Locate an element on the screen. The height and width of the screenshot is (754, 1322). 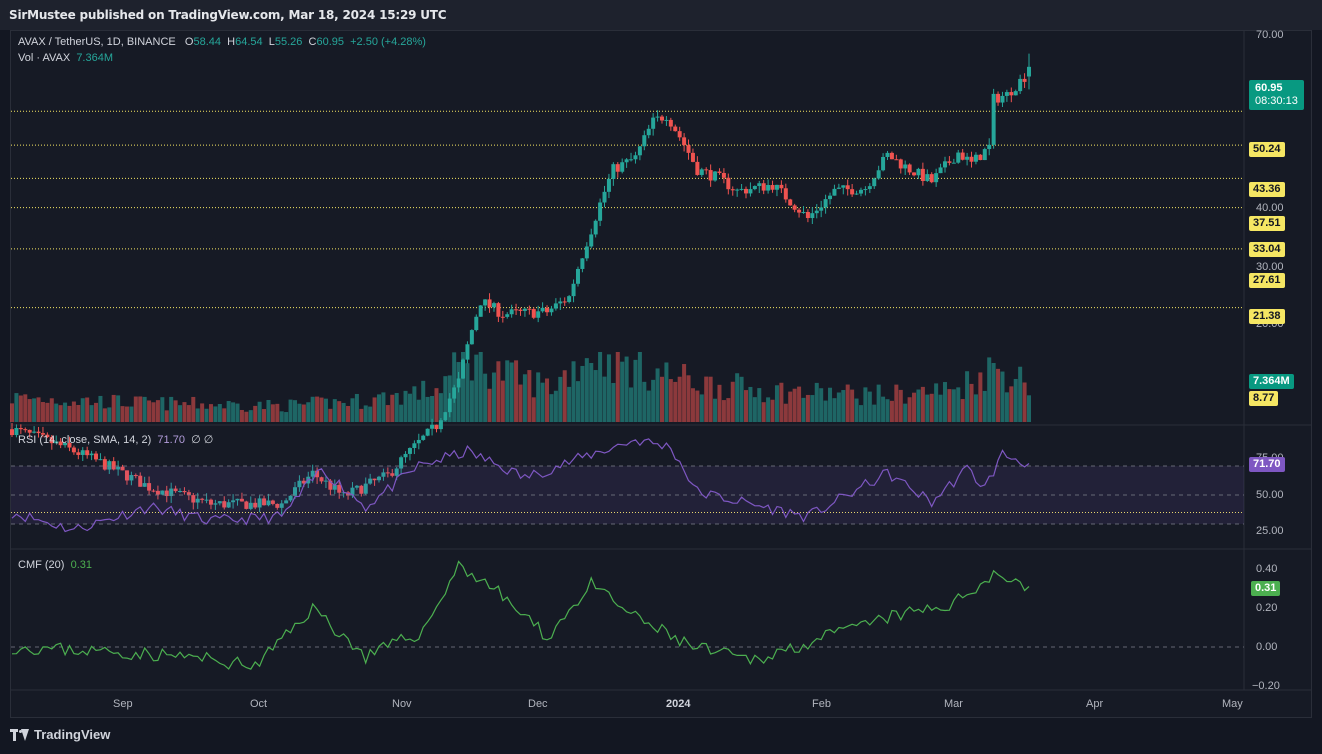
cmf-line is located at coordinates (520, 615).